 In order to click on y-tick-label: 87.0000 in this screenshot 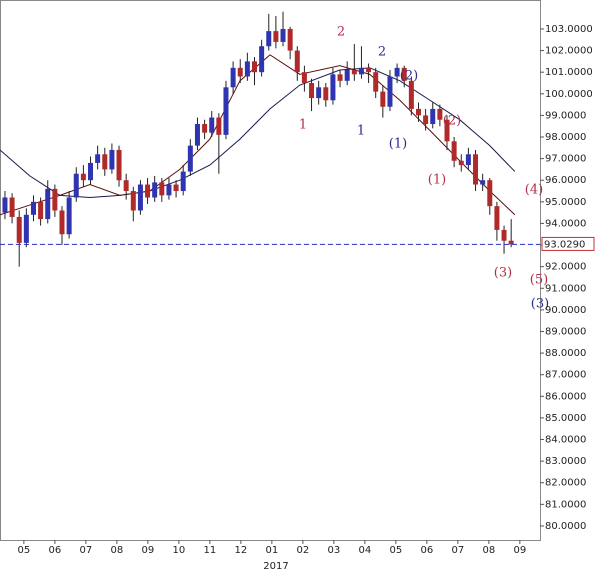, I will do `click(565, 375)`.